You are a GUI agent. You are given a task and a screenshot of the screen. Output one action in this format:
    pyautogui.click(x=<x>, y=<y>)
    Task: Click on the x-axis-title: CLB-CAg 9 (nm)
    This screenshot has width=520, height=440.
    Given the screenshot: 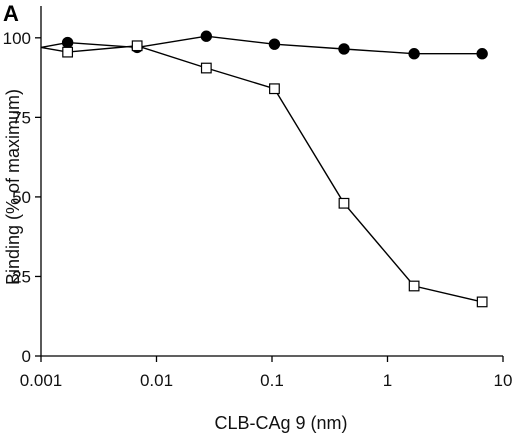 What is the action you would take?
    pyautogui.click(x=280, y=423)
    